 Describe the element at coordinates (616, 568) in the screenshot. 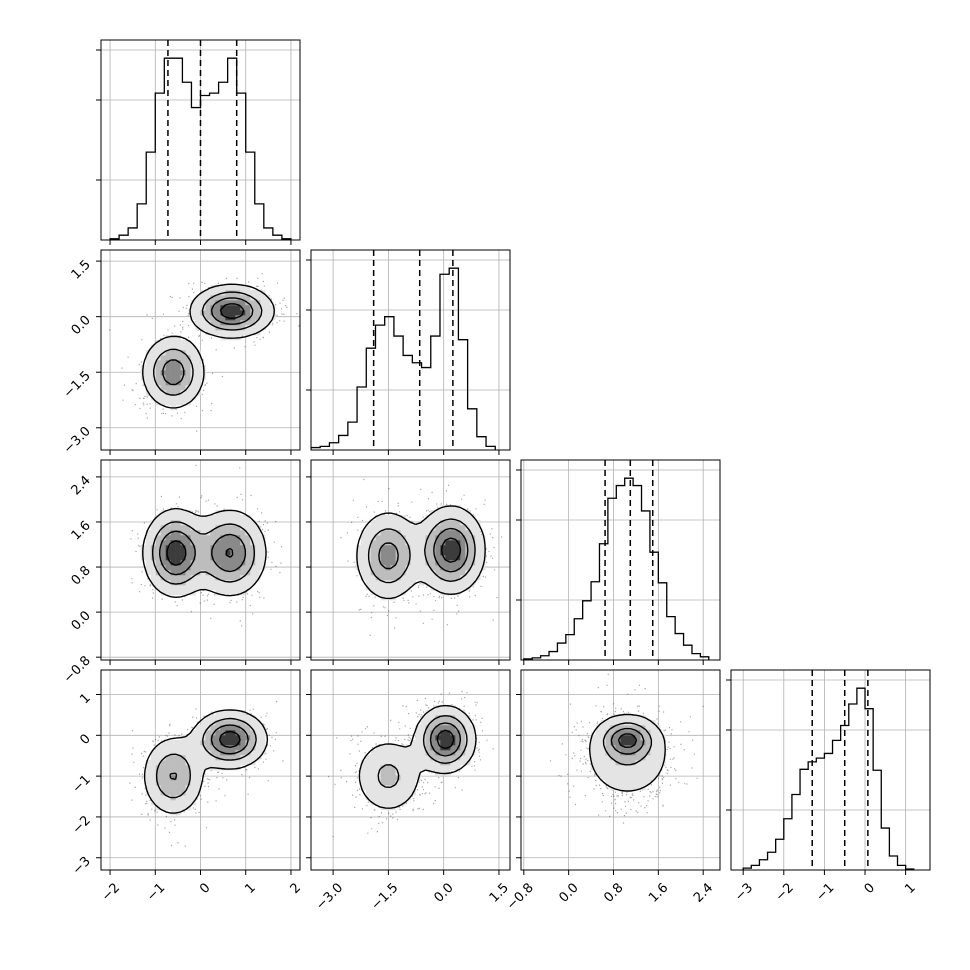

I see `histogram-step` at that location.